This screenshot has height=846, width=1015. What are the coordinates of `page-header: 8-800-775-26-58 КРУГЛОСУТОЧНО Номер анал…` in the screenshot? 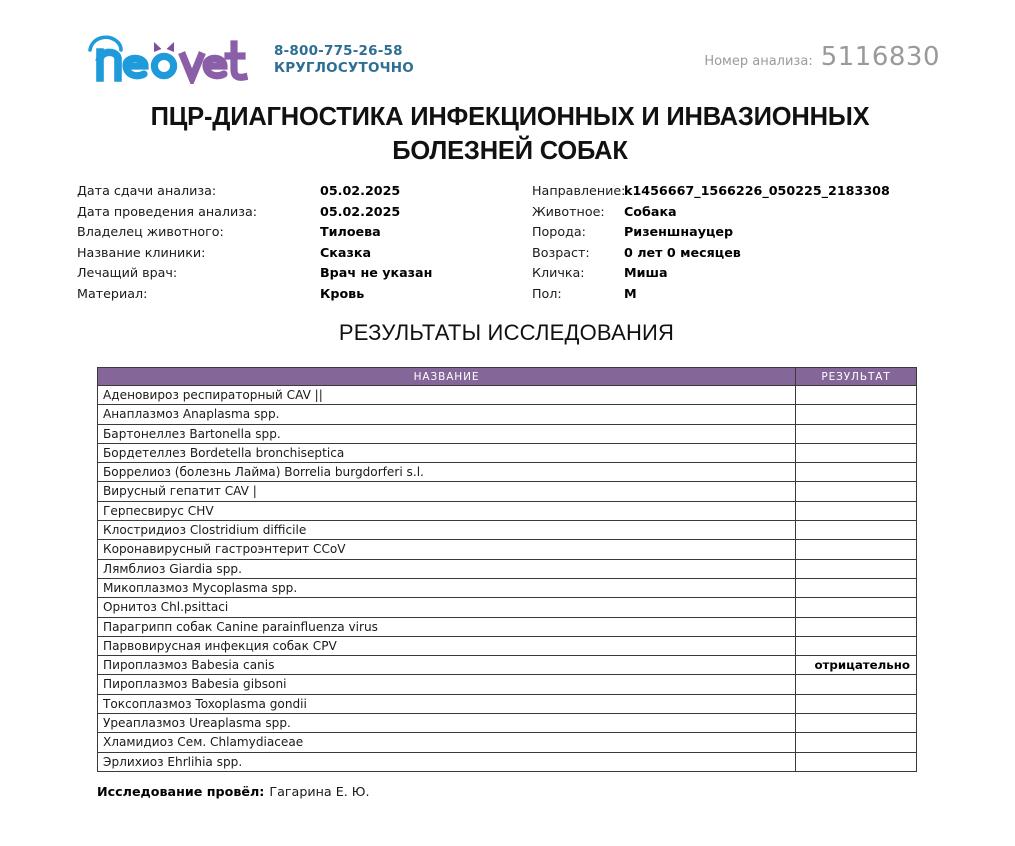 It's located at (507, 61).